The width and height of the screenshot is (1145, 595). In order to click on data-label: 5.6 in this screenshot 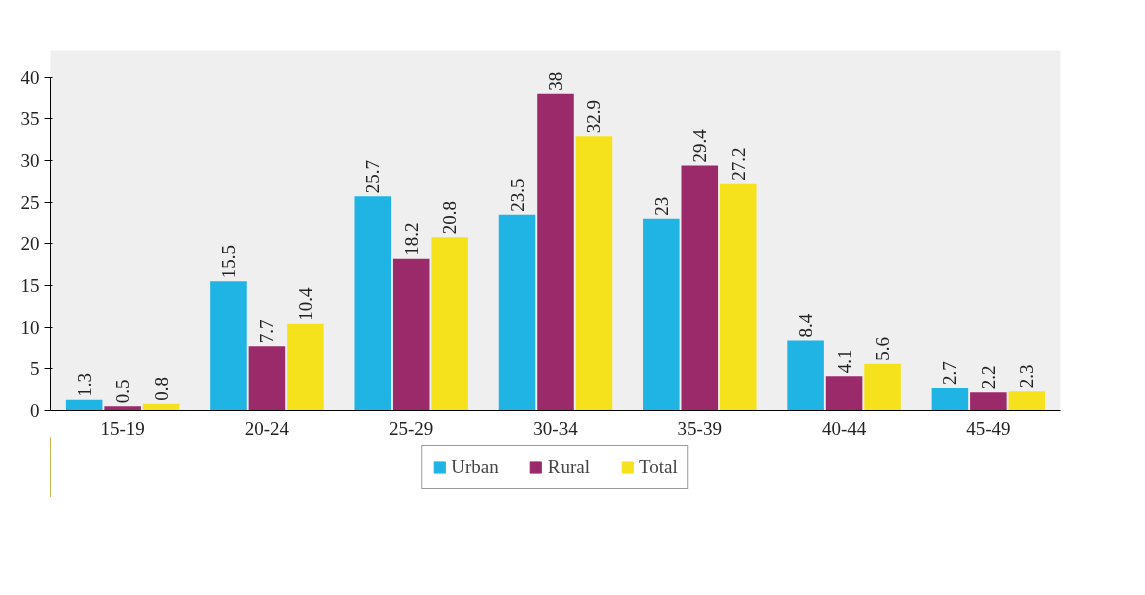, I will do `click(883, 349)`.